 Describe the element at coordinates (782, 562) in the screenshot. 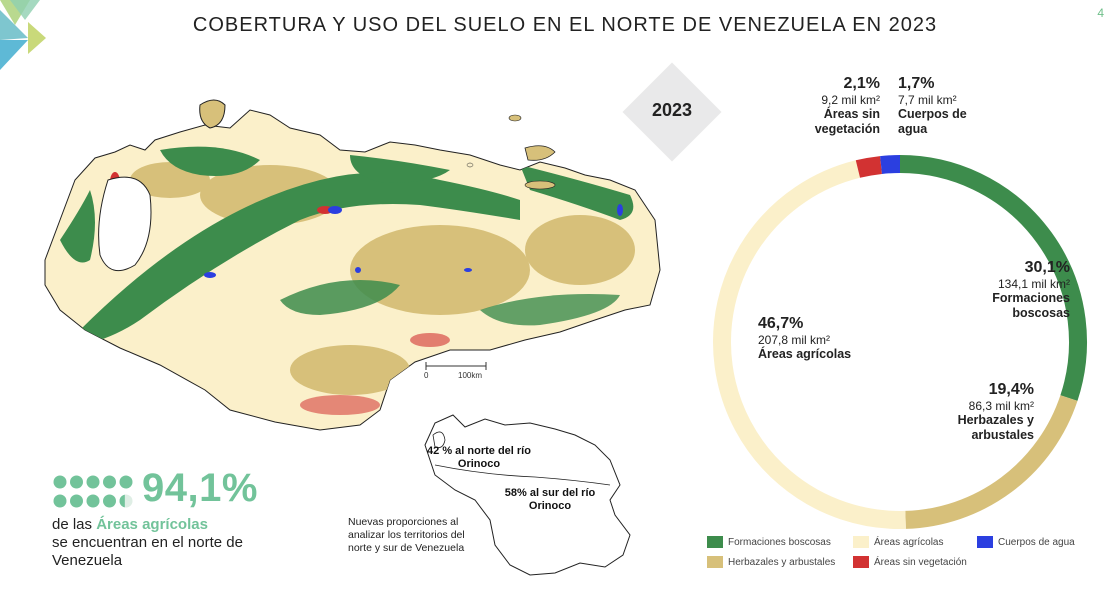

I see `legend-label: Herbazales y arbustales` at that location.